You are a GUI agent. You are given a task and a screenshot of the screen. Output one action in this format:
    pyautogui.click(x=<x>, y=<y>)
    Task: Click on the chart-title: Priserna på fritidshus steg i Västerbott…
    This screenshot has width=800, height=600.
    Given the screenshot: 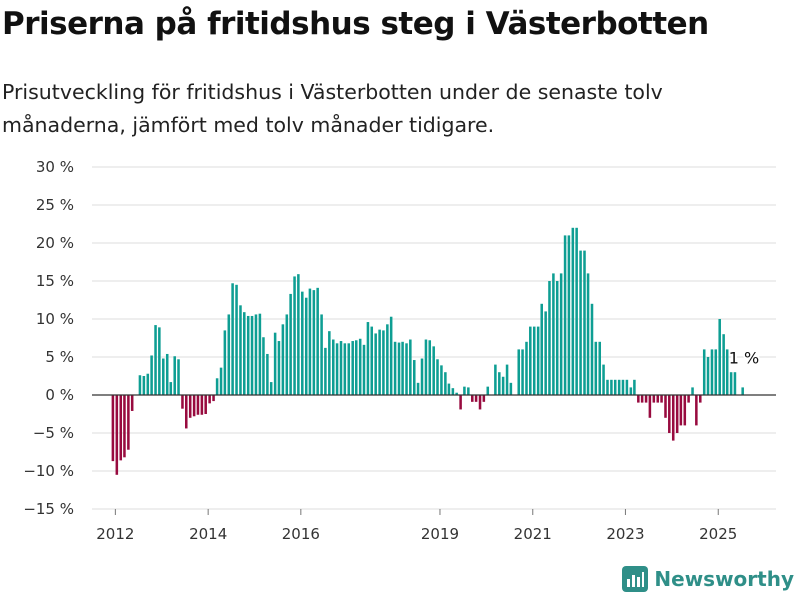 What is the action you would take?
    pyautogui.click(x=355, y=24)
    